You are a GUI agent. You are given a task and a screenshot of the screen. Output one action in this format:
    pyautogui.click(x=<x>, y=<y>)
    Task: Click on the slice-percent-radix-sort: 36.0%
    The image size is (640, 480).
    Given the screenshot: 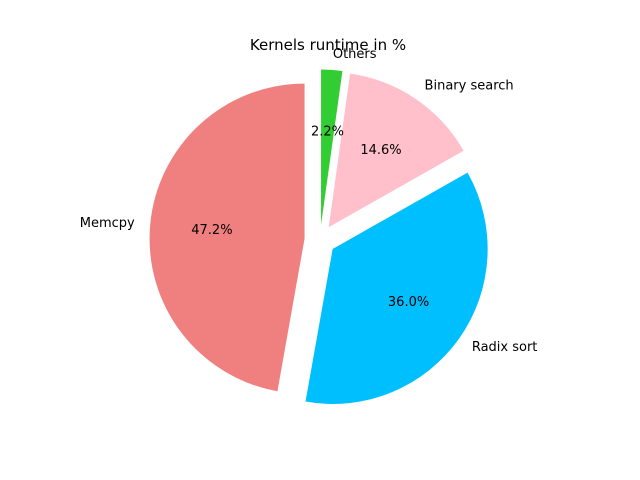 What is the action you would take?
    pyautogui.click(x=408, y=302)
    